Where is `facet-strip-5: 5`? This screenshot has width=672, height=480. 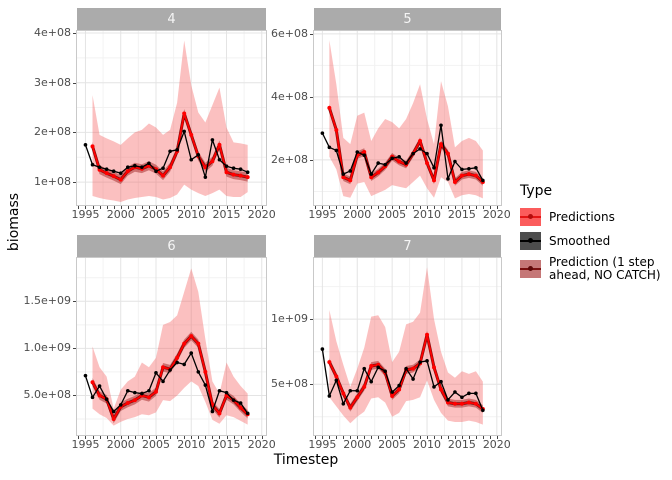
facet-strip-5: 5 is located at coordinates (407, 19).